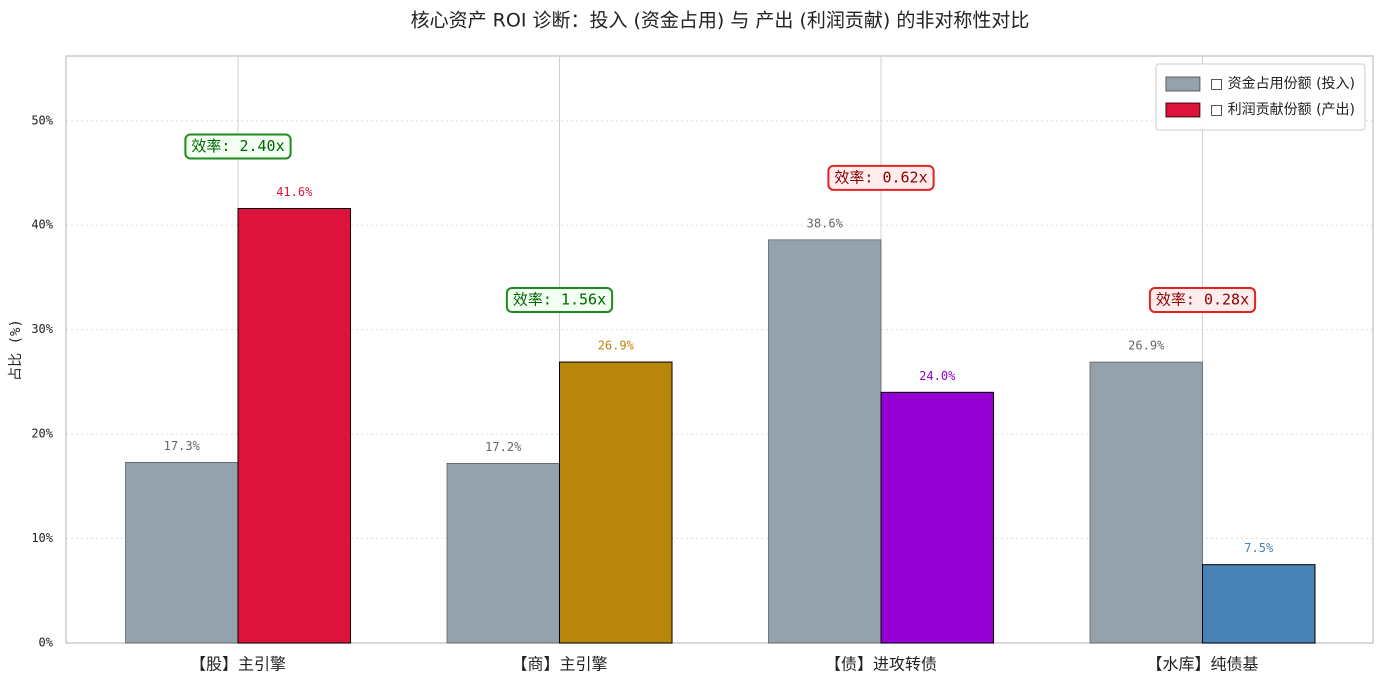 The width and height of the screenshot is (1384, 684). I want to click on y-tick-label: 40%, so click(42, 225).